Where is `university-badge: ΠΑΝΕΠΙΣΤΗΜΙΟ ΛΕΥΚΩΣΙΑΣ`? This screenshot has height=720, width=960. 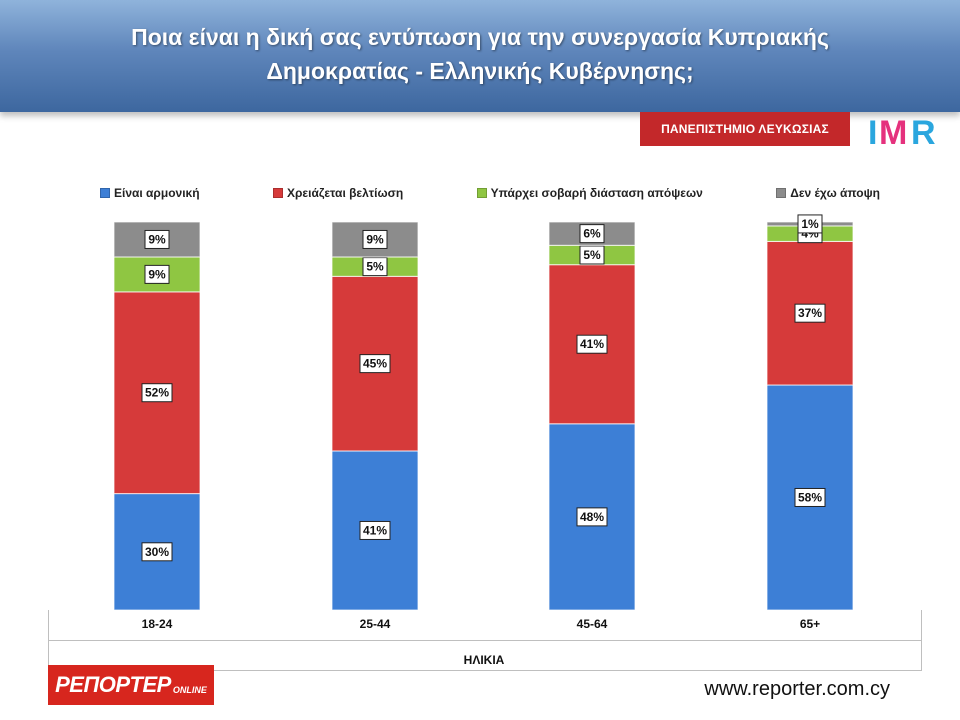 university-badge: ΠΑΝΕΠΙΣΤΗΜΙΟ ΛΕΥΚΩΣΙΑΣ is located at coordinates (745, 129).